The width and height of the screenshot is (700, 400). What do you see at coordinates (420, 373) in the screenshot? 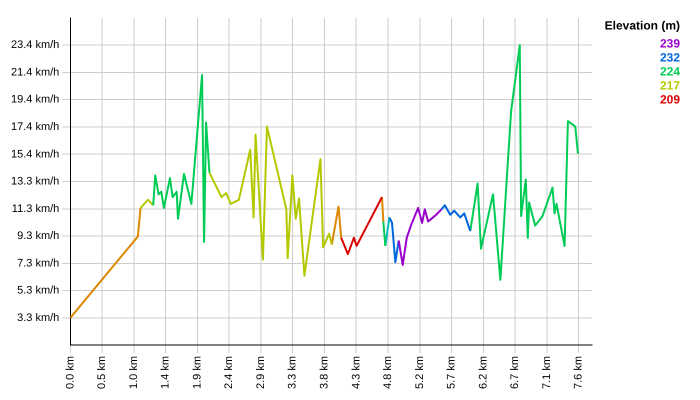
I see `x-tick-label: 5.2 km` at bounding box center [420, 373].